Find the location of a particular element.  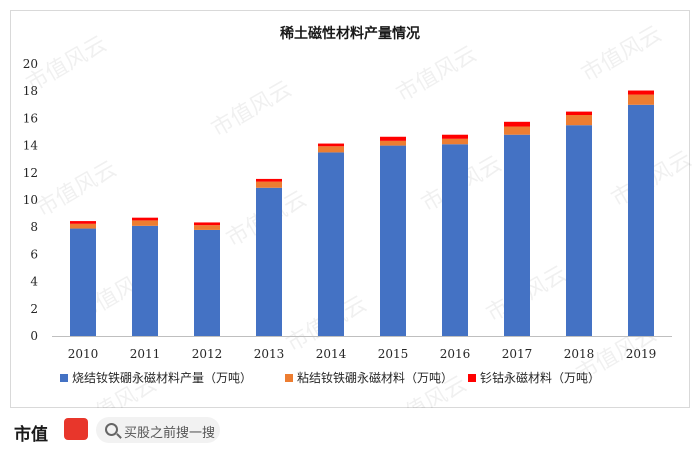

search-box: 买股之前搜一搜 is located at coordinates (158, 430).